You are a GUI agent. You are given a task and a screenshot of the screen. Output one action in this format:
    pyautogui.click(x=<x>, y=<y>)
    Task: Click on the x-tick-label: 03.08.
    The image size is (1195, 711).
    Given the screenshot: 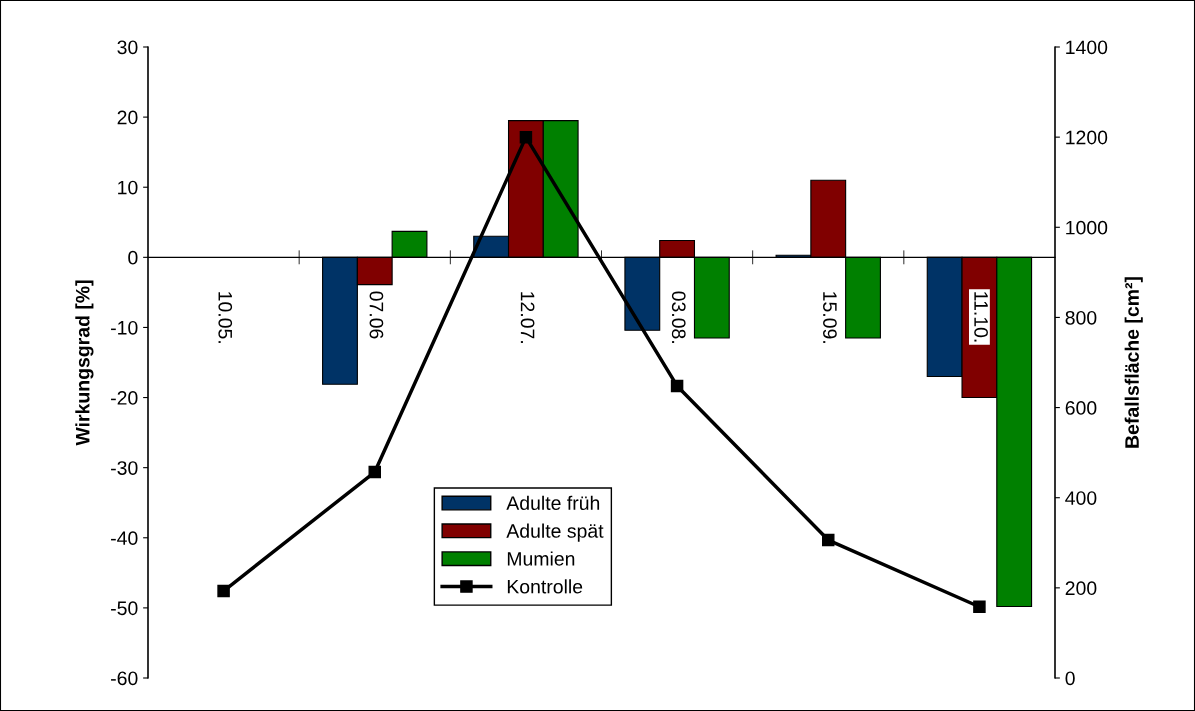 What is the action you would take?
    pyautogui.click(x=678, y=317)
    